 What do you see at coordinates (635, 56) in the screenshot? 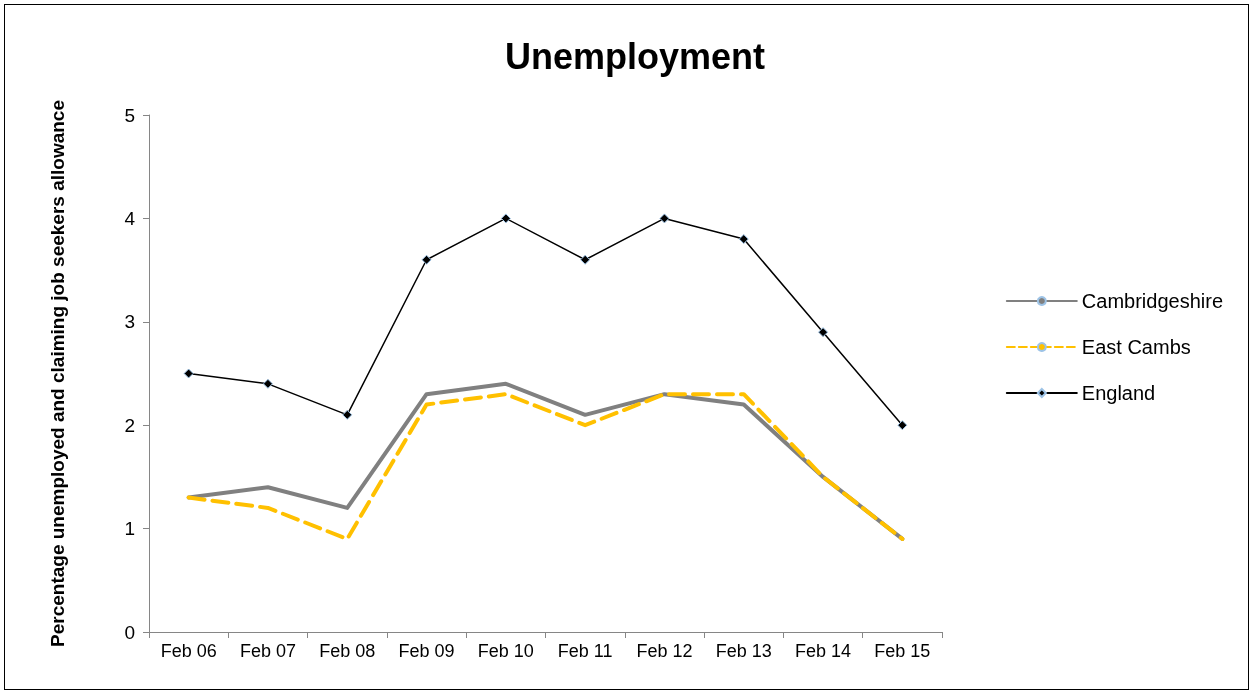
I see `chart-title: Unemployment` at bounding box center [635, 56].